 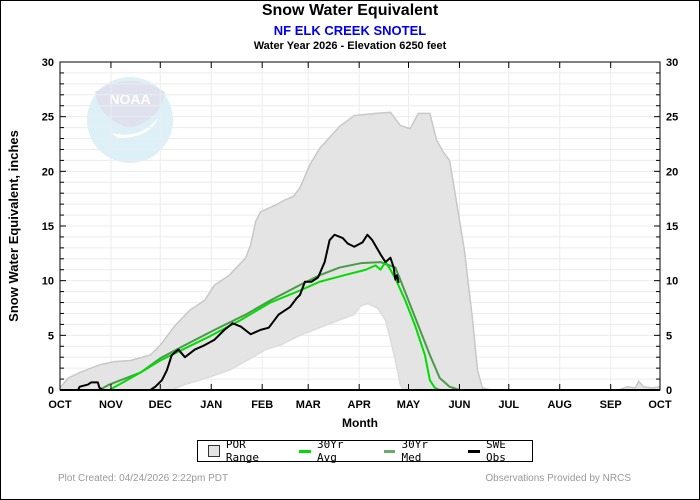 I want to click on 30yr-med-swatch, so click(x=389, y=451).